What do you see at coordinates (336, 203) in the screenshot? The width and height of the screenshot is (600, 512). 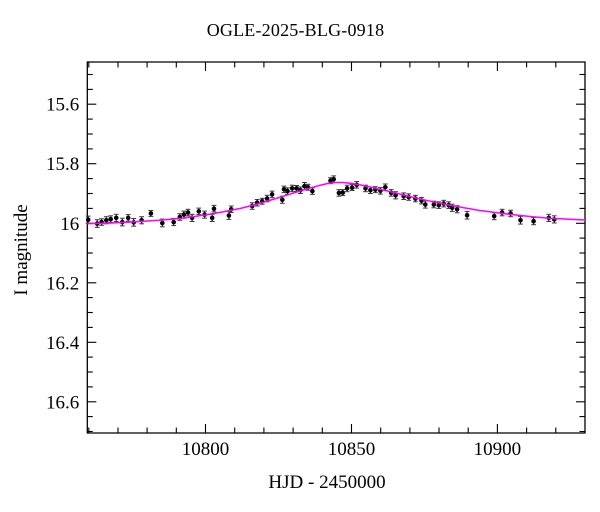 I see `model-curve` at bounding box center [336, 203].